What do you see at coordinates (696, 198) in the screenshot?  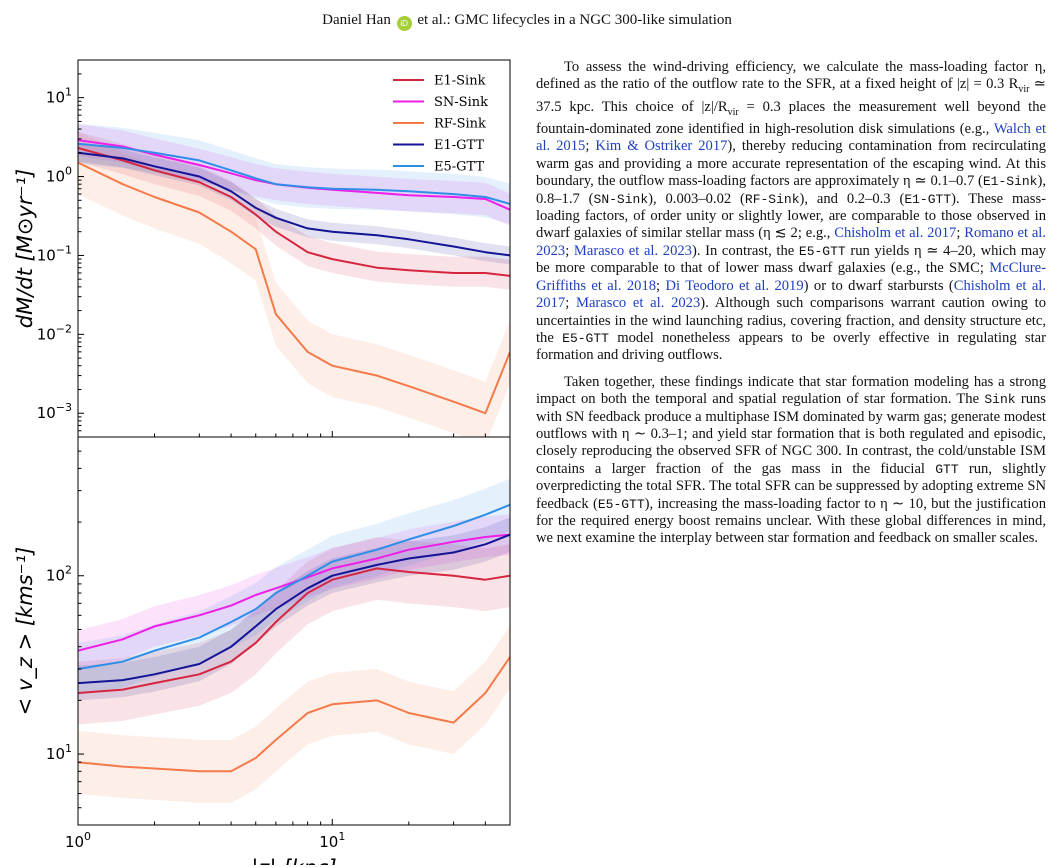 I see `text-run: ), 0.003–0.02 (` at bounding box center [696, 198].